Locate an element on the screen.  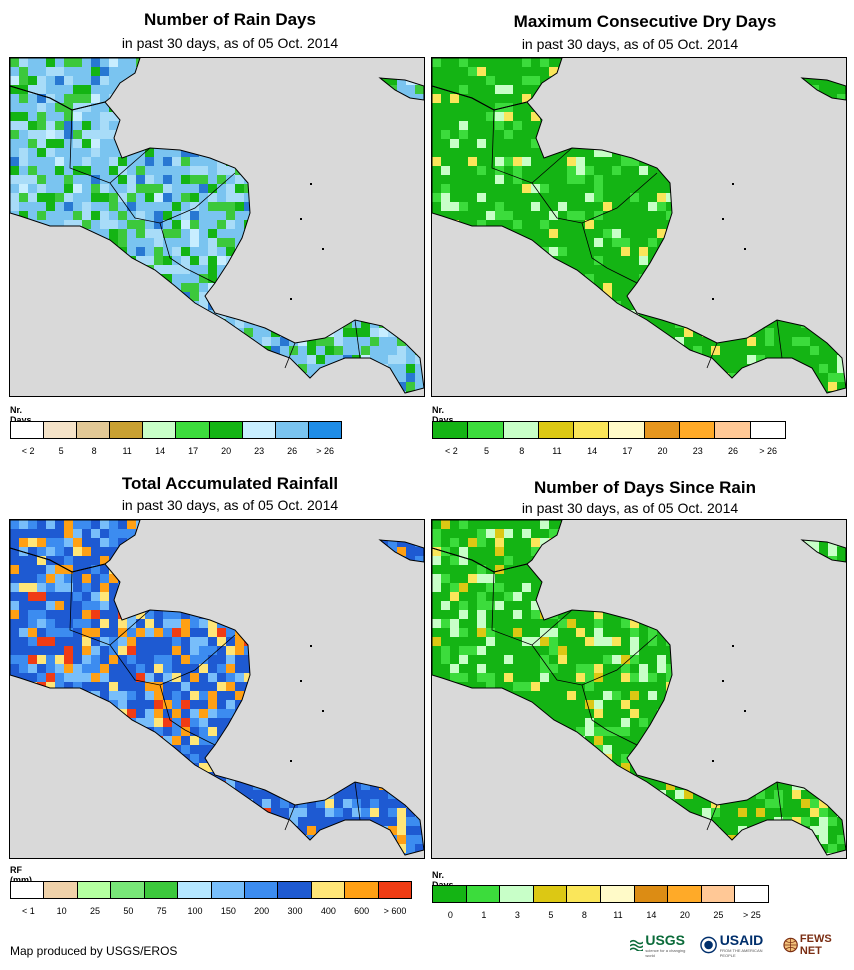
legend-label: 100 is located at coordinates (195, 911).